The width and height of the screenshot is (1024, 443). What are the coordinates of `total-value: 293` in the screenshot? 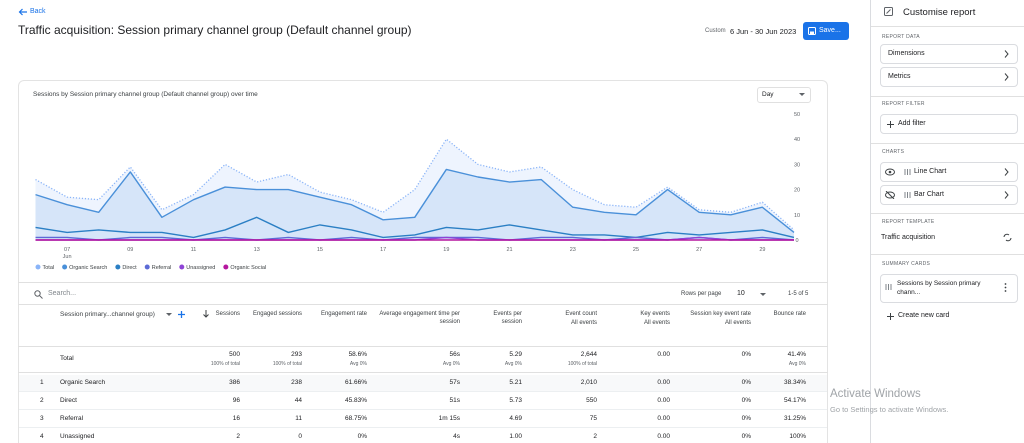 It's located at (296, 354).